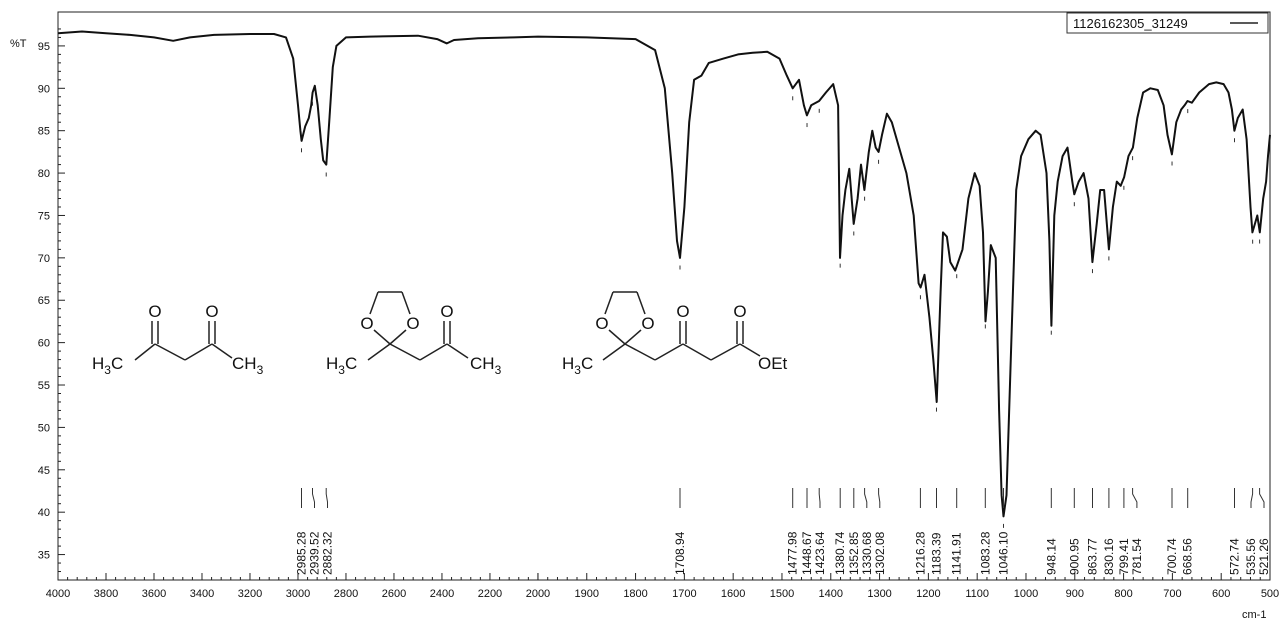 Image resolution: width=1280 pixels, height=629 pixels. Describe the element at coordinates (1235, 556) in the screenshot. I see `peak-label: 572.74` at that location.